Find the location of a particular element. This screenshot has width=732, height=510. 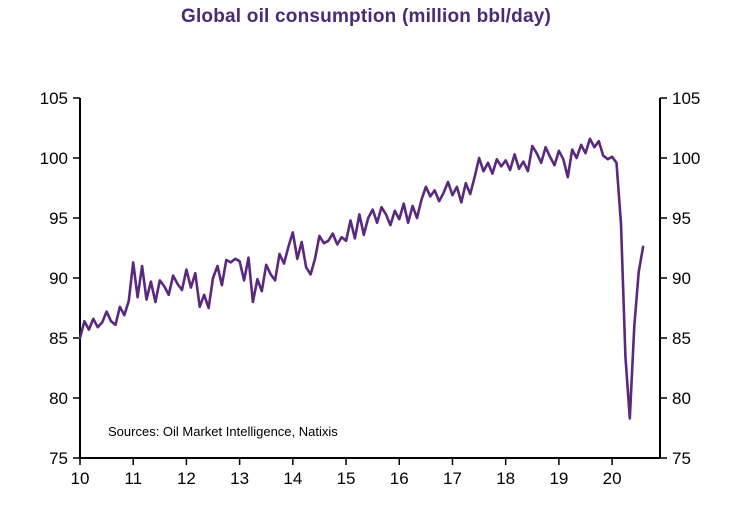

y-axis-tick-label-left: 105 is located at coordinates (54, 98).